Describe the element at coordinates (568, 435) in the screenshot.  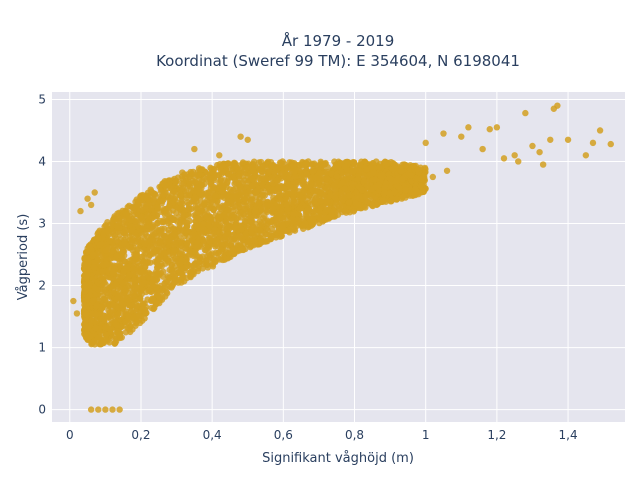
I see `x-tick-label: 1,4` at that location.